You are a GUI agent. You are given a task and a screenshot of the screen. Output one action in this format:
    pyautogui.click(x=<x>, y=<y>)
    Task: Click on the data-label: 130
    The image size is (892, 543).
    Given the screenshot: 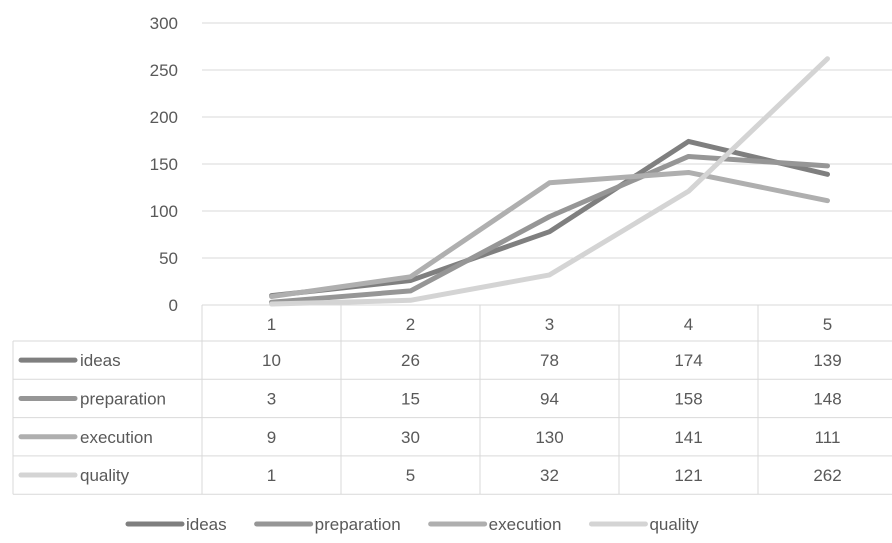 What is the action you would take?
    pyautogui.click(x=549, y=437)
    